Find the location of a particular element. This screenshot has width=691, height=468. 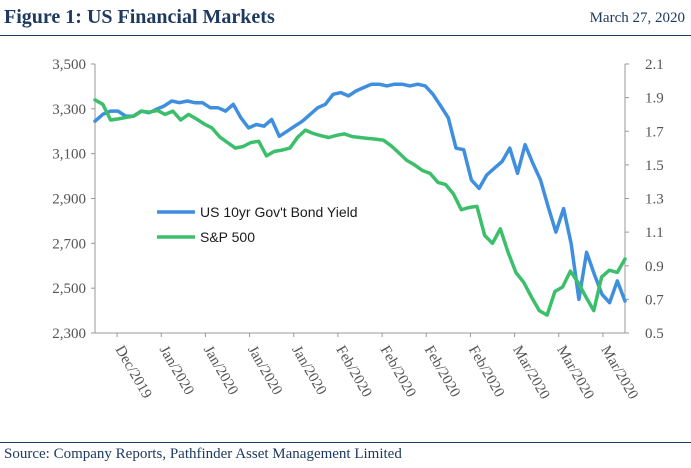

legend-label-us-10yr-gov-t-bond-yield: US 10yr Gov't Bond Yield is located at coordinates (279, 212).